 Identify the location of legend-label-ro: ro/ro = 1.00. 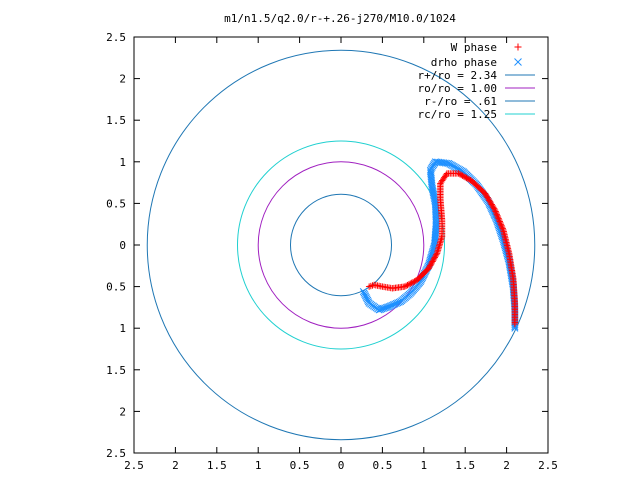
(457, 88).